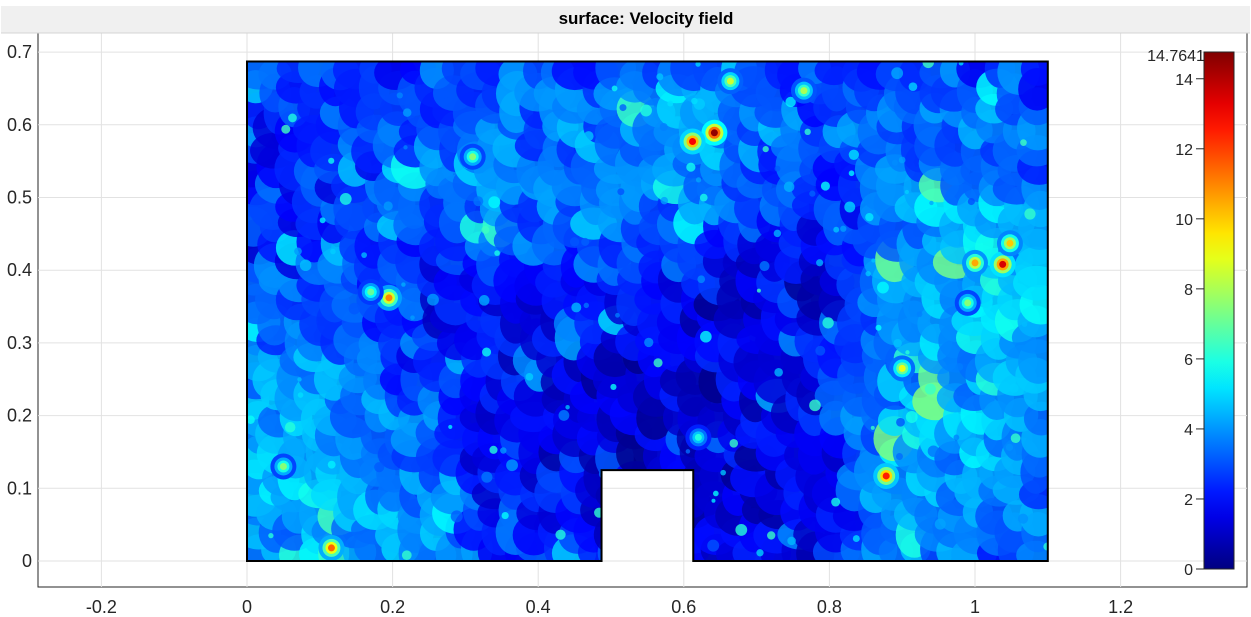  Describe the element at coordinates (1188, 570) in the screenshot. I see `colorbar-tick-label: 0` at that location.